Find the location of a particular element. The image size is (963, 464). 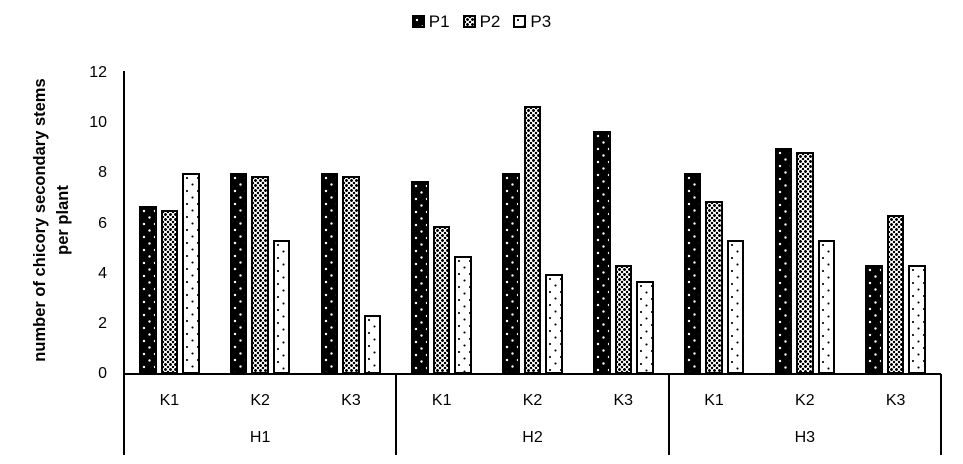

x-label-H2-K3: K3 is located at coordinates (623, 400).